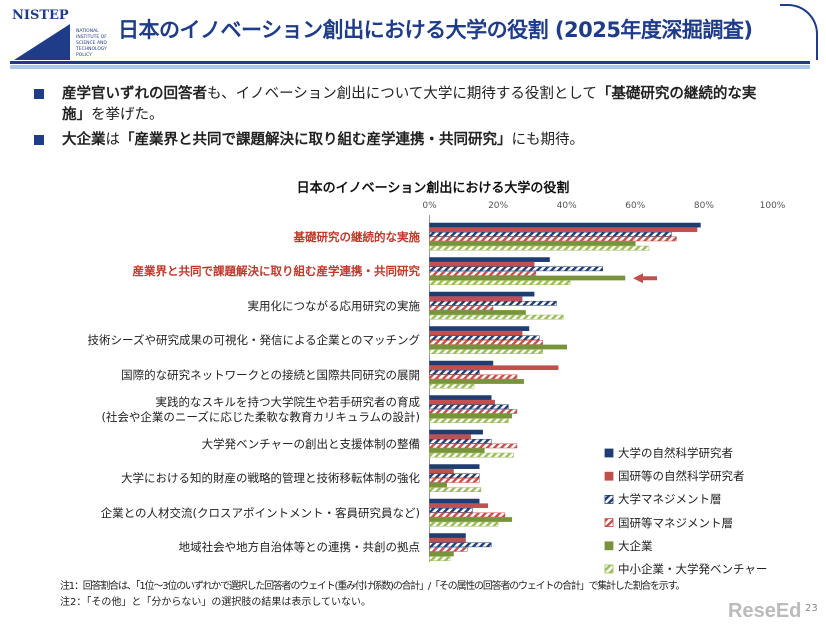  Describe the element at coordinates (693, 569) in the screenshot. I see `legend-entry: 中小企業・大学発ベンチャー` at that location.